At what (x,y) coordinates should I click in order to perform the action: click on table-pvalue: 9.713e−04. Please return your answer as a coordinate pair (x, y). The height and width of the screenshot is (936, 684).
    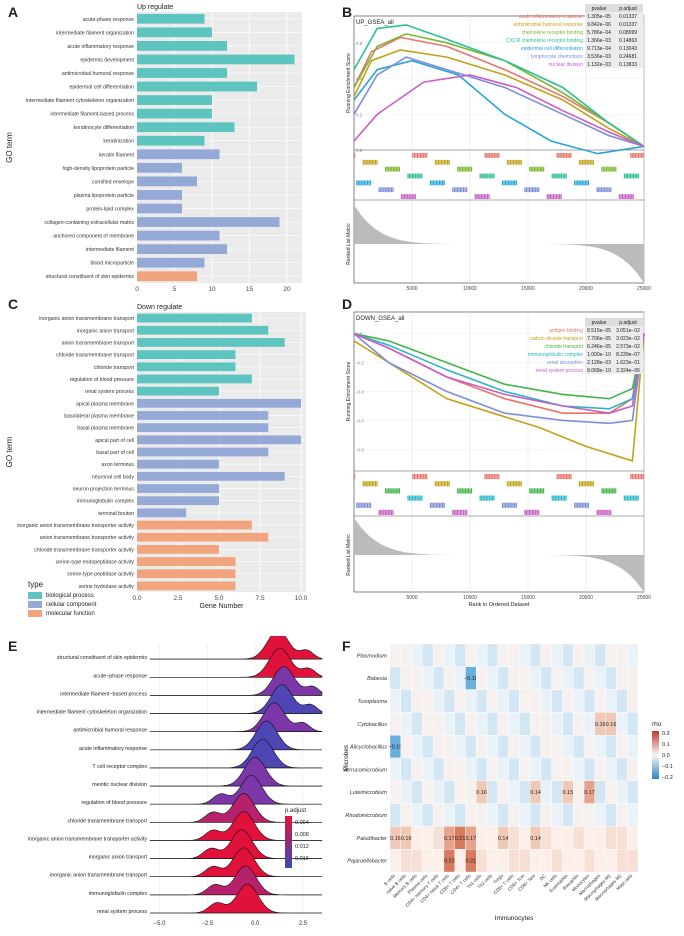
    Looking at the image, I should click on (599, 49).